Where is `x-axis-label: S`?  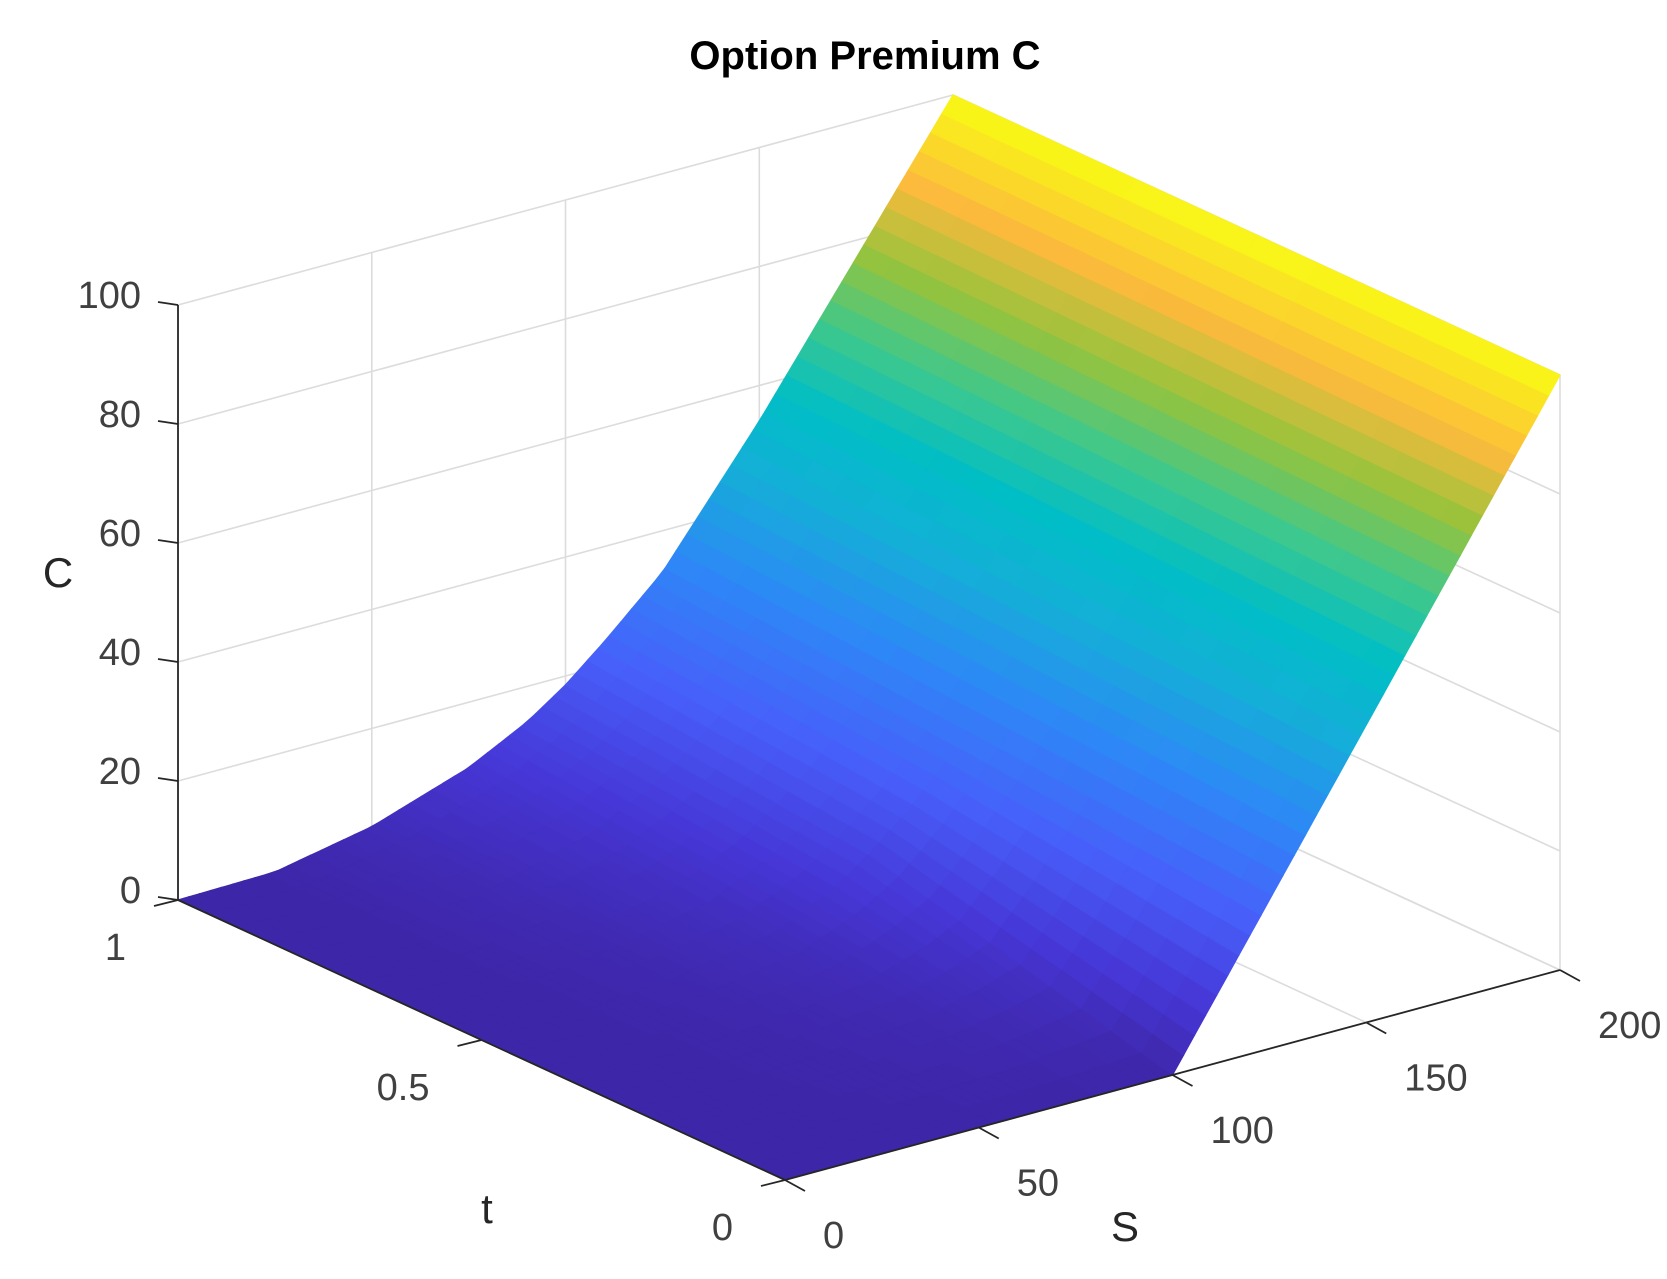 x-axis-label: S is located at coordinates (1125, 1226).